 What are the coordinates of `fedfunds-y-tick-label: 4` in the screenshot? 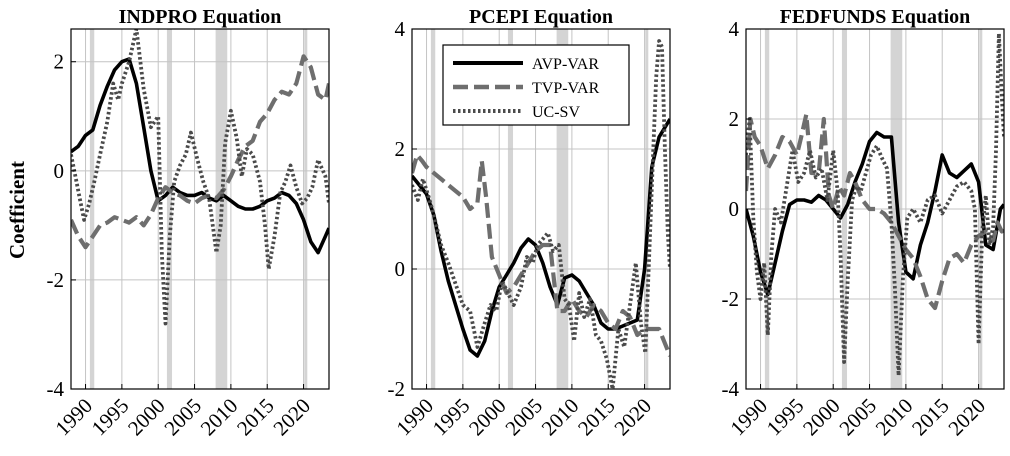 It's located at (734, 29).